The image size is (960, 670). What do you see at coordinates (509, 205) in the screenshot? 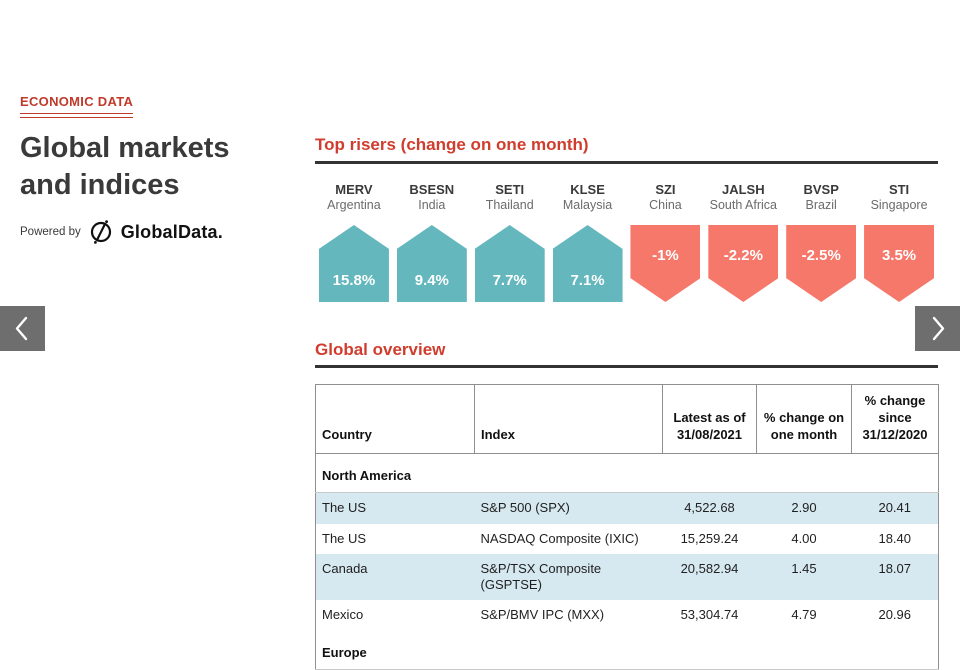
I see `riser-country: Thailand` at bounding box center [509, 205].